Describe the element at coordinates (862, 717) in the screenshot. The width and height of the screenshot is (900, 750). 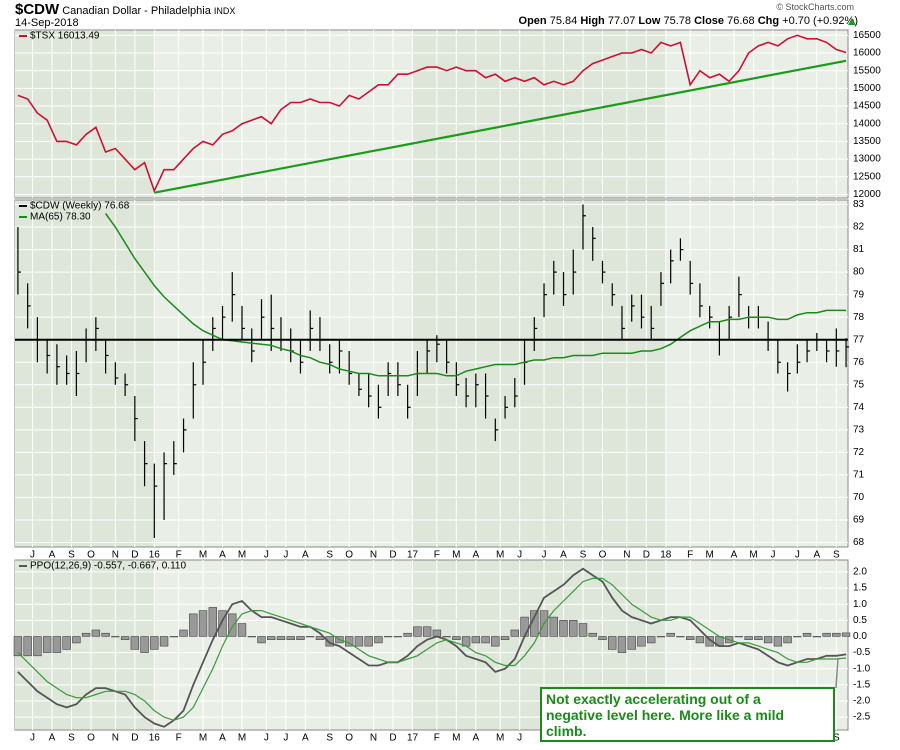
I see `y-tick-label: -2.5` at that location.